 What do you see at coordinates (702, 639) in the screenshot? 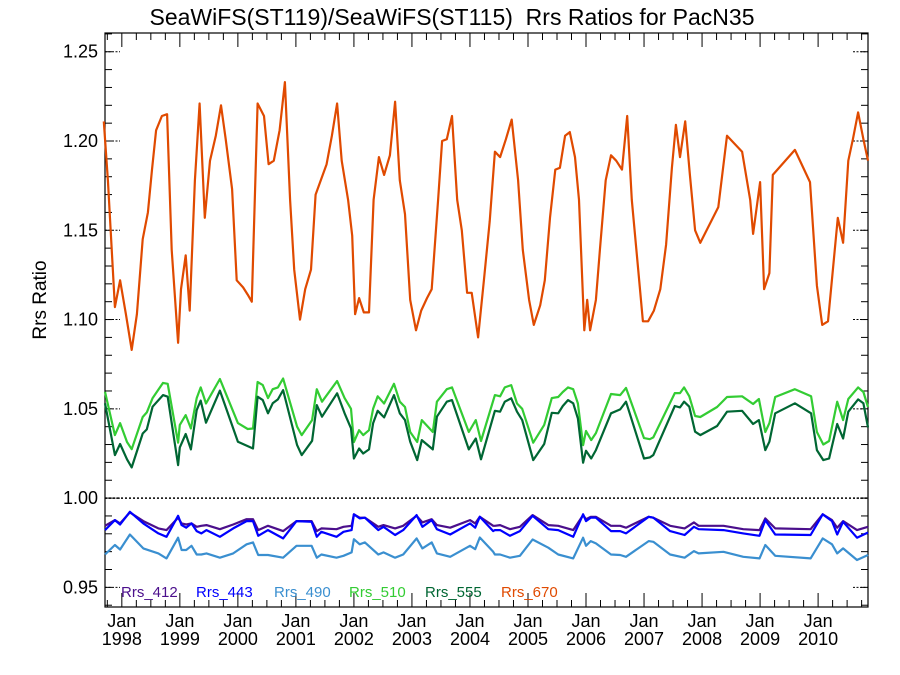
I see `x-tick-year-label: 2008` at bounding box center [702, 639].